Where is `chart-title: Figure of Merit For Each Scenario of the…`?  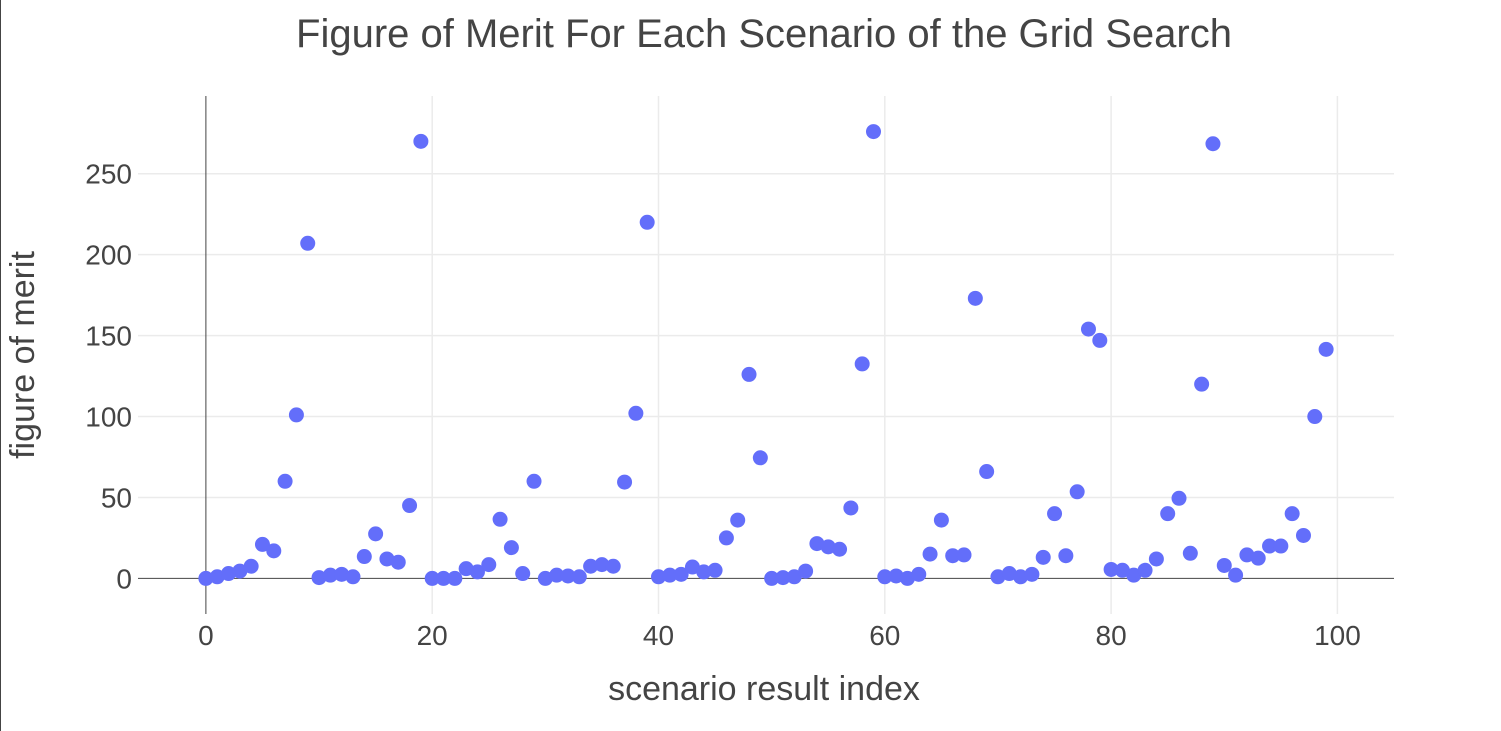 chart-title: Figure of Merit For Each Scenario of the… is located at coordinates (764, 34).